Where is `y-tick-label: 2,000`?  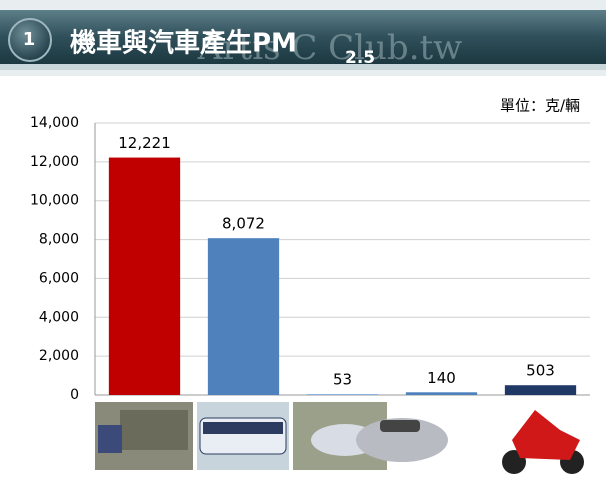
y-tick-label: 2,000 is located at coordinates (59, 356).